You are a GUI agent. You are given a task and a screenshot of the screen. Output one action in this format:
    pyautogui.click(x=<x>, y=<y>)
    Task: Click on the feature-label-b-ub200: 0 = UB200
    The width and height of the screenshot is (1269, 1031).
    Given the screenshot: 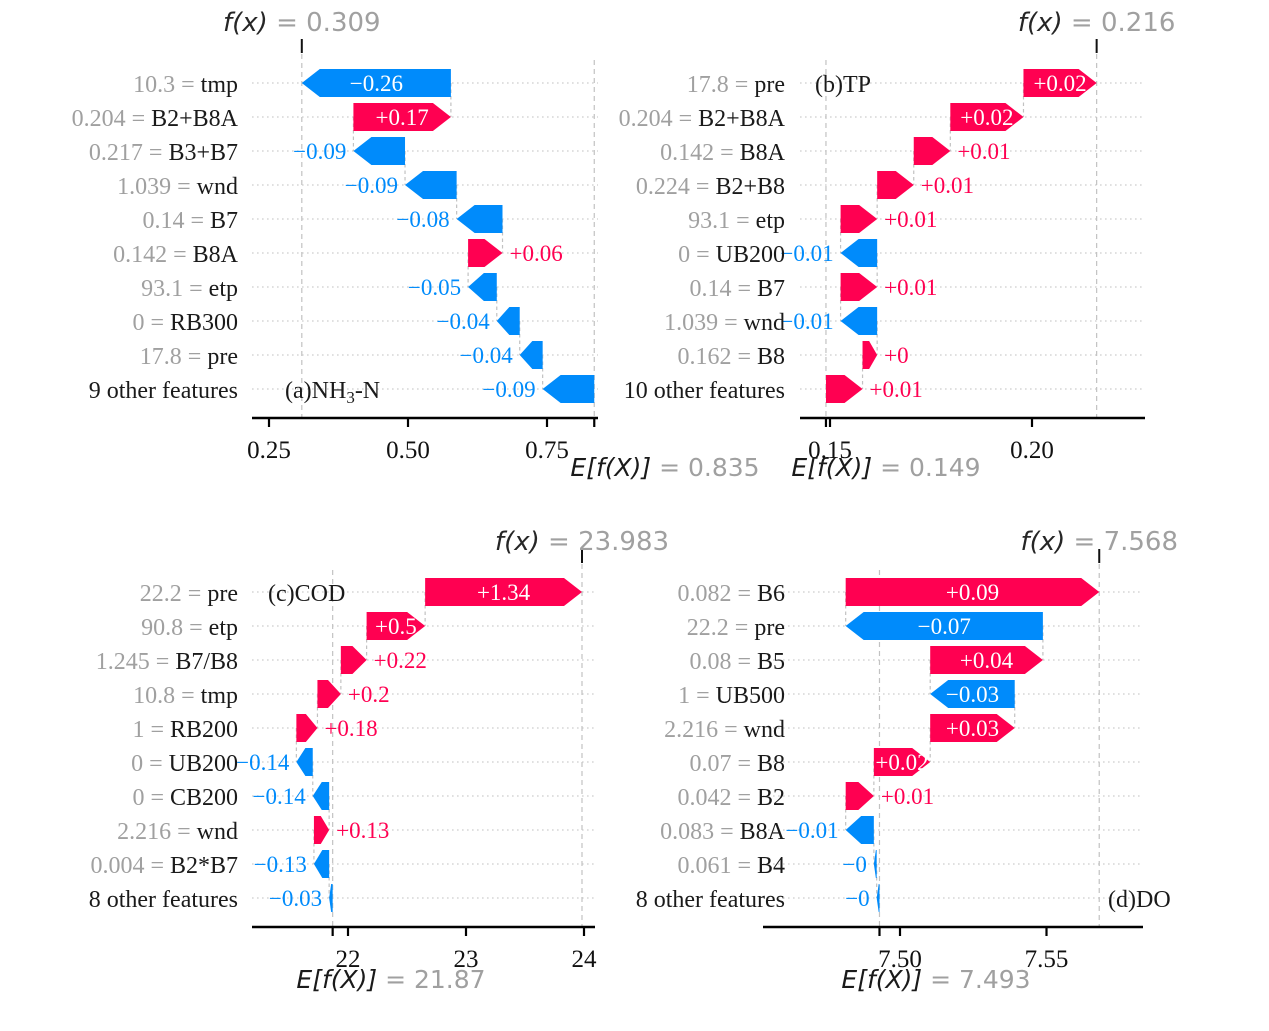 What is the action you would take?
    pyautogui.click(x=731, y=255)
    